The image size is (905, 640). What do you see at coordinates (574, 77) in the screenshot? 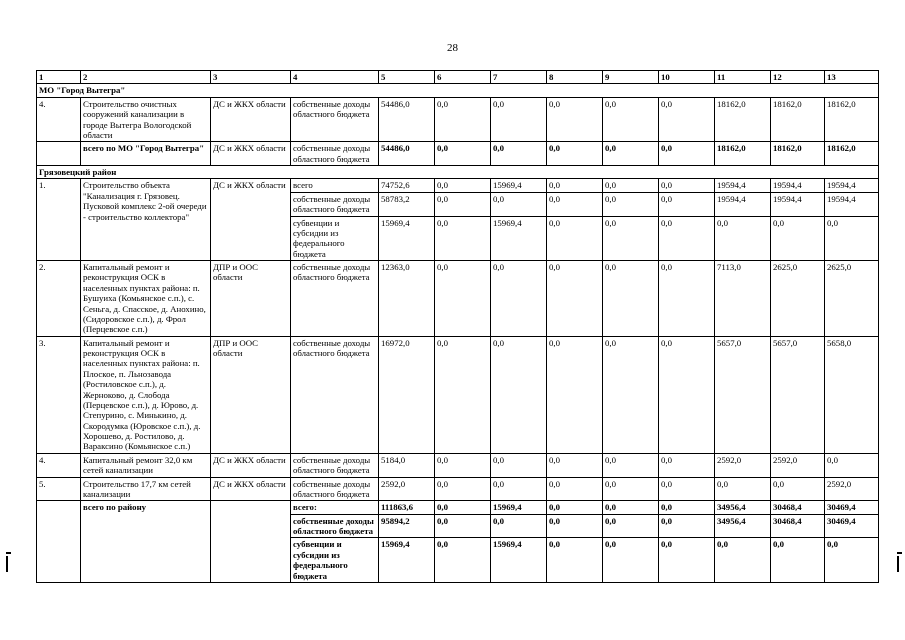
I see `column-header: 8` at bounding box center [574, 77].